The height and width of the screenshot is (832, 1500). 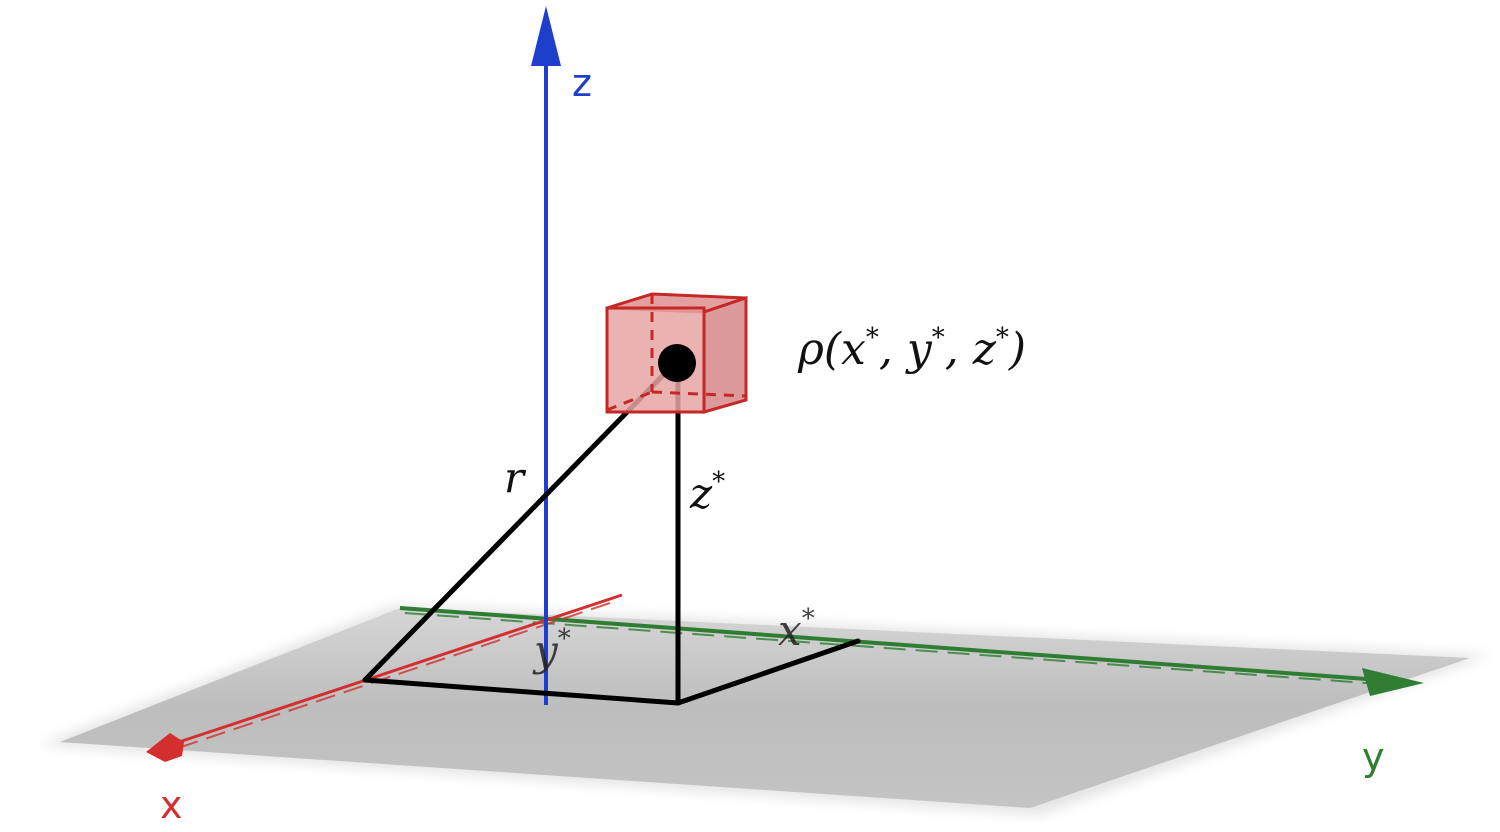 I want to click on z-axis-arrow-icon, so click(x=546, y=36).